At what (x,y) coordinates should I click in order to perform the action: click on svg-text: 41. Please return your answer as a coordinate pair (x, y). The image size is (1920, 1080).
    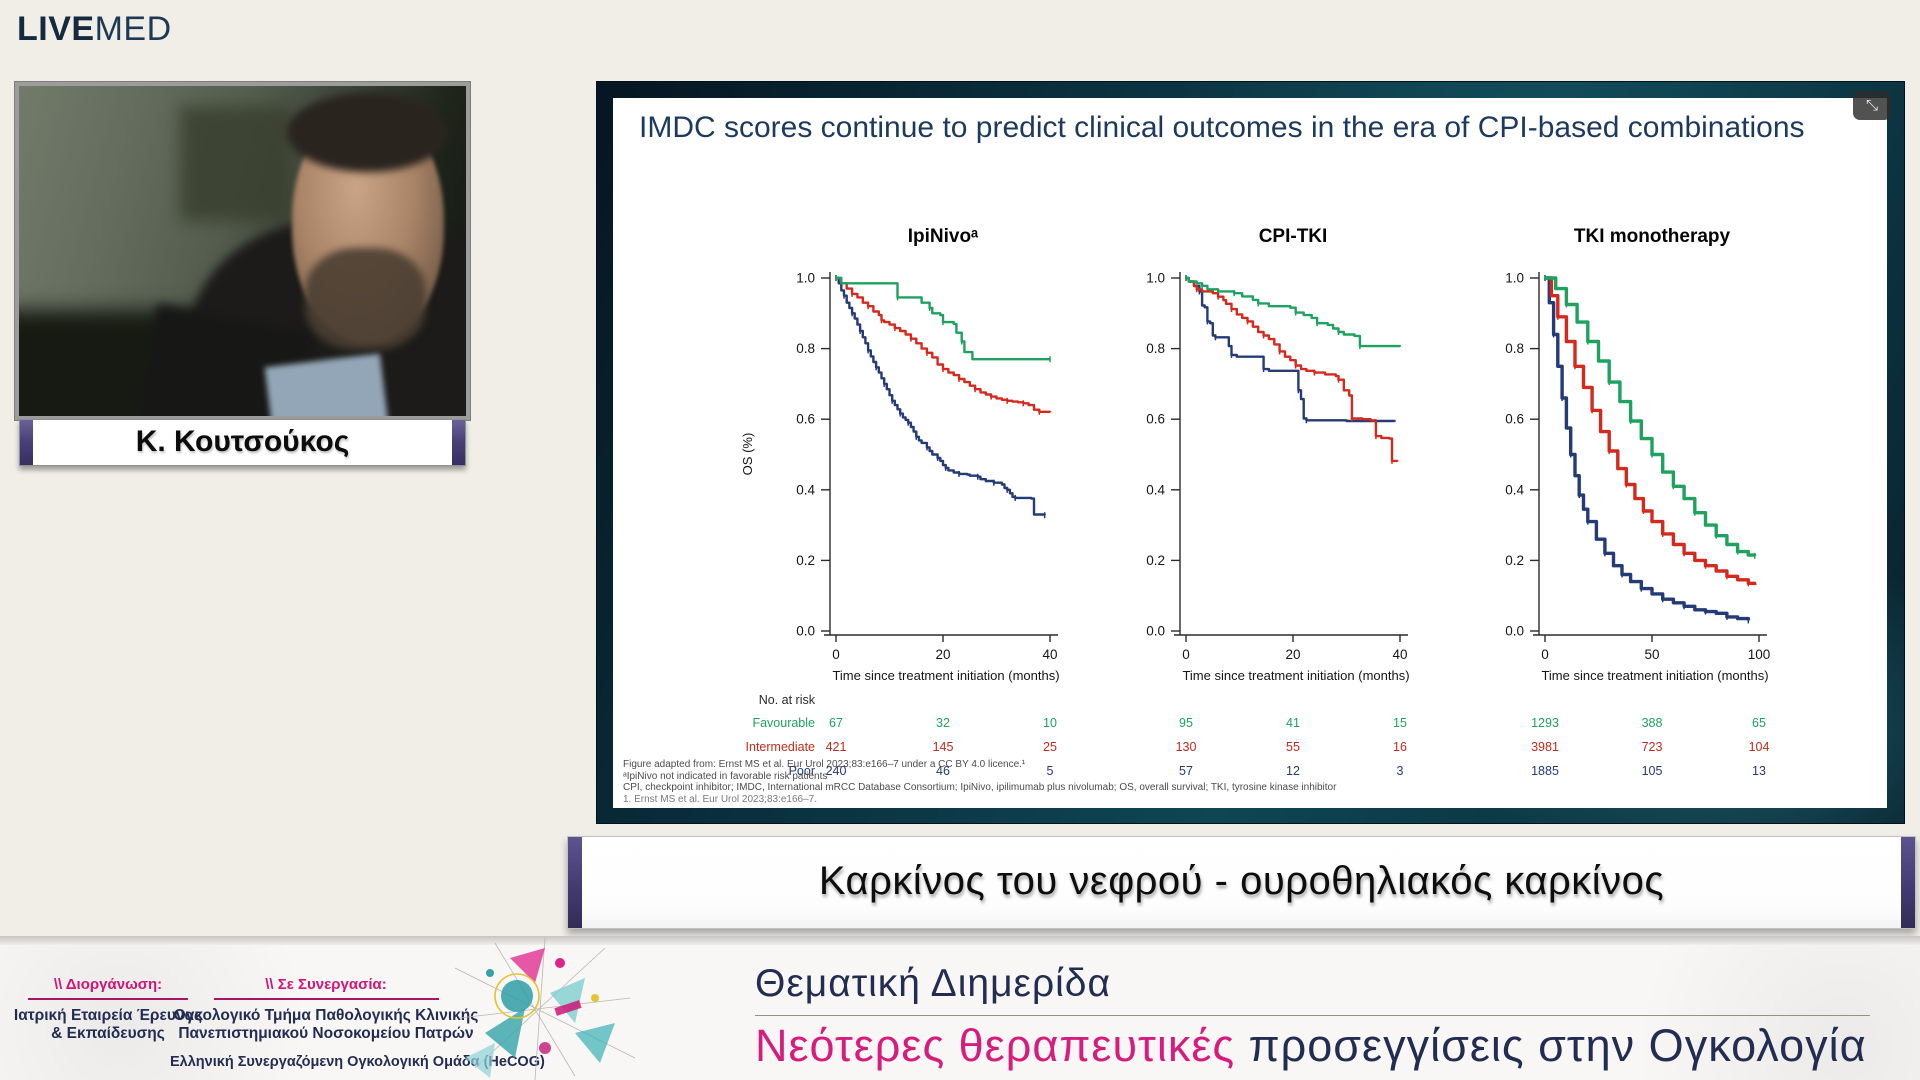
    Looking at the image, I should click on (1293, 723).